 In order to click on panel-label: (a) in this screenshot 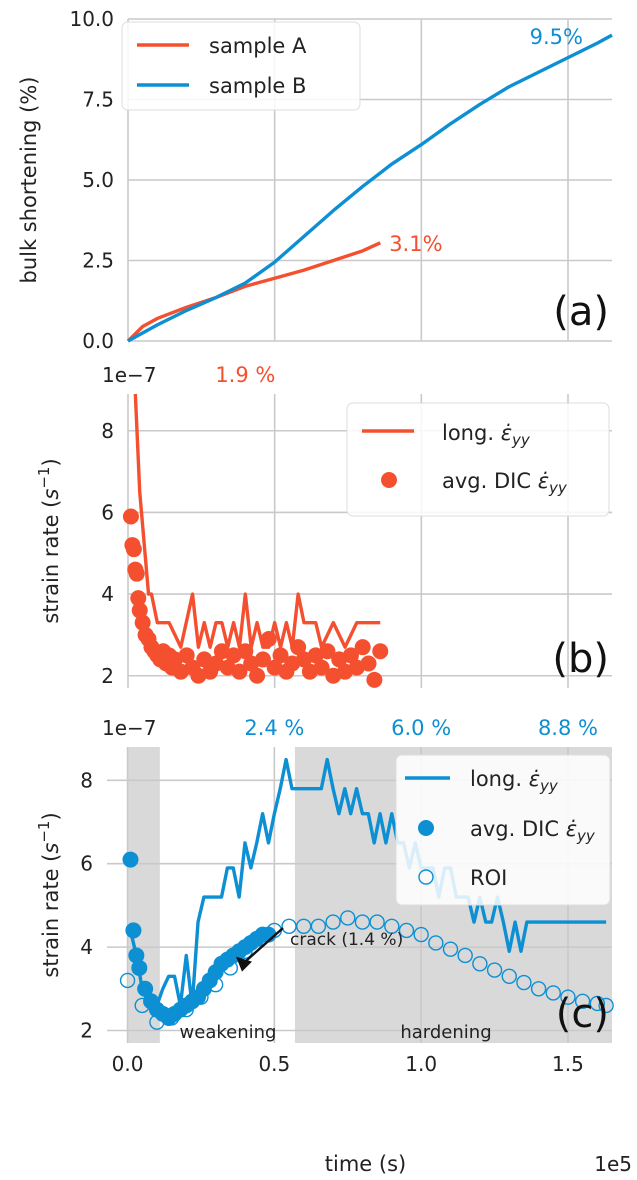, I will do `click(581, 312)`.